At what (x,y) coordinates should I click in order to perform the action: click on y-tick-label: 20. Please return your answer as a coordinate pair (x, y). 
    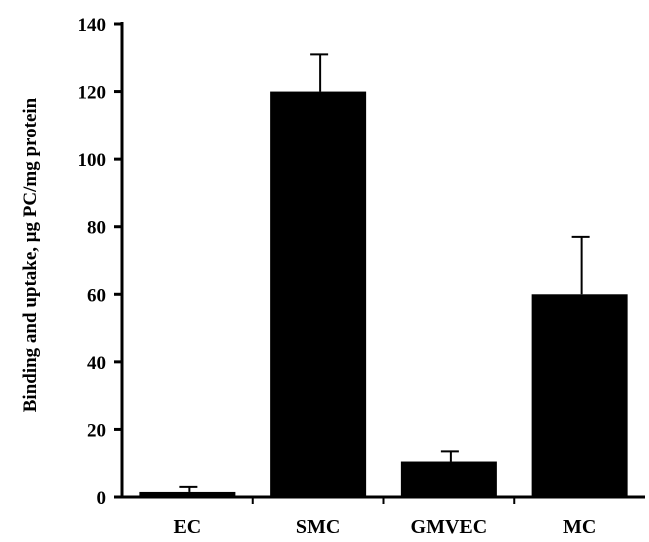
    Looking at the image, I should click on (96, 430).